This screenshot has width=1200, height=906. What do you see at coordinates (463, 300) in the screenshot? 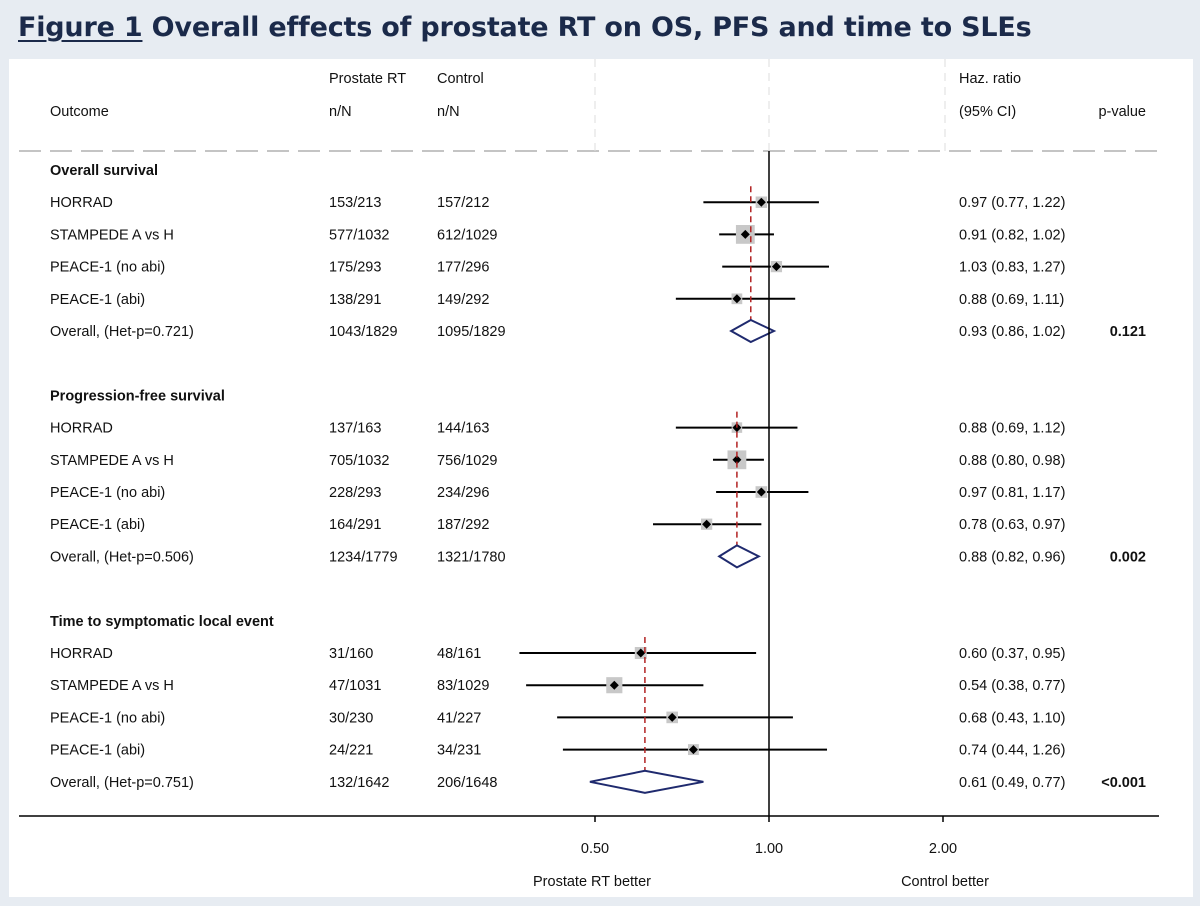
I see `study-control-count: 149/292` at bounding box center [463, 300].